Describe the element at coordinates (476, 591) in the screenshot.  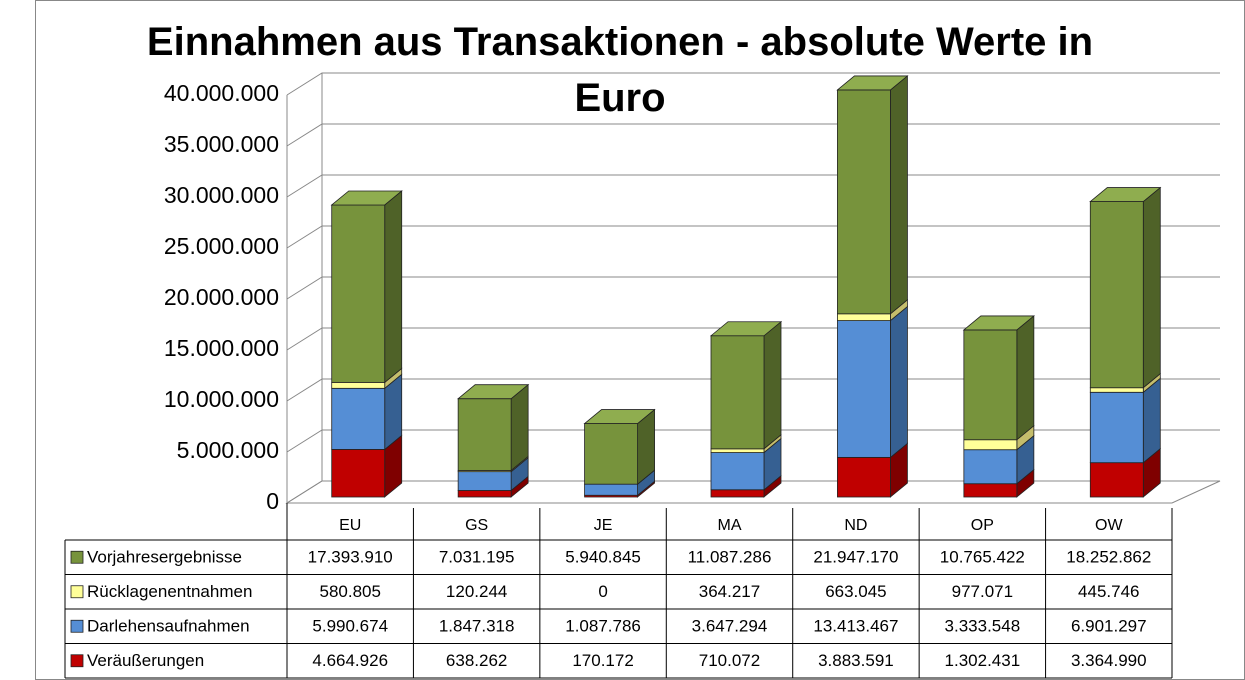
I see `value-label: 120.244` at that location.